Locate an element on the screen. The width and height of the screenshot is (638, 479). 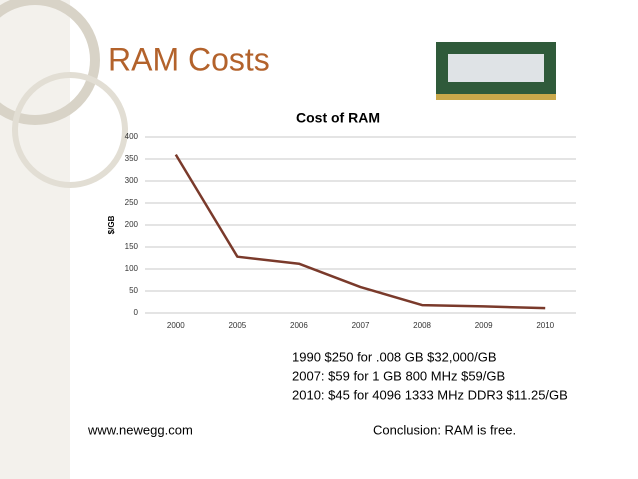
note: 2007: $59 for 1 GB 800 MHz $59/GB is located at coordinates (398, 375).